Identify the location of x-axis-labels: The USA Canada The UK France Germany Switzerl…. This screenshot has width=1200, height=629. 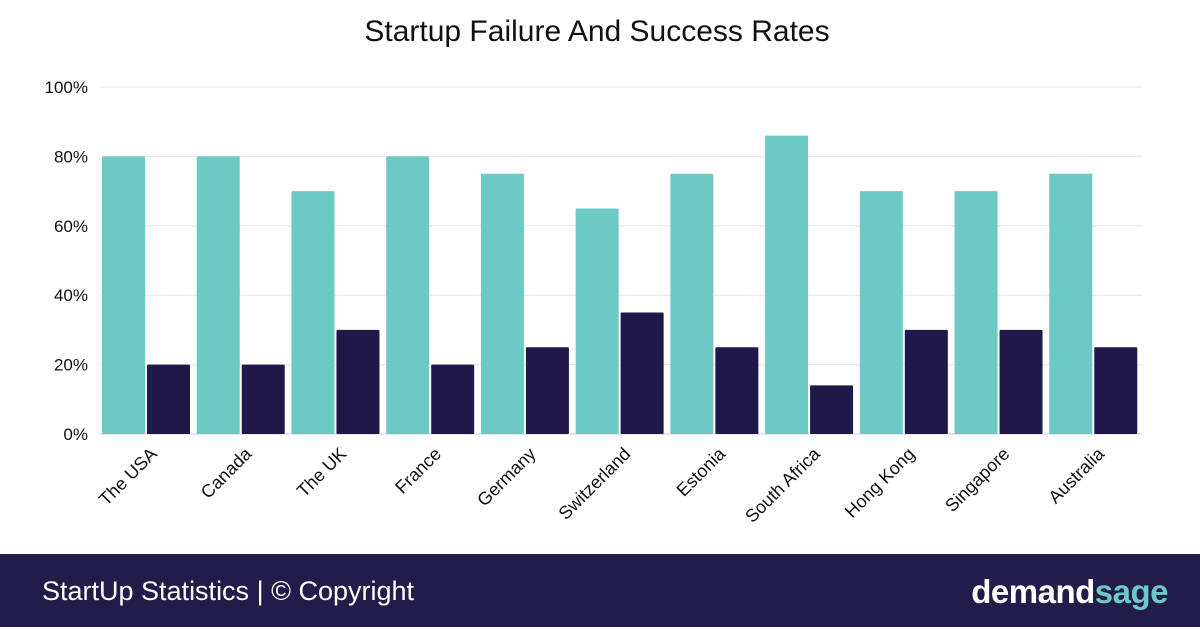
(602, 484).